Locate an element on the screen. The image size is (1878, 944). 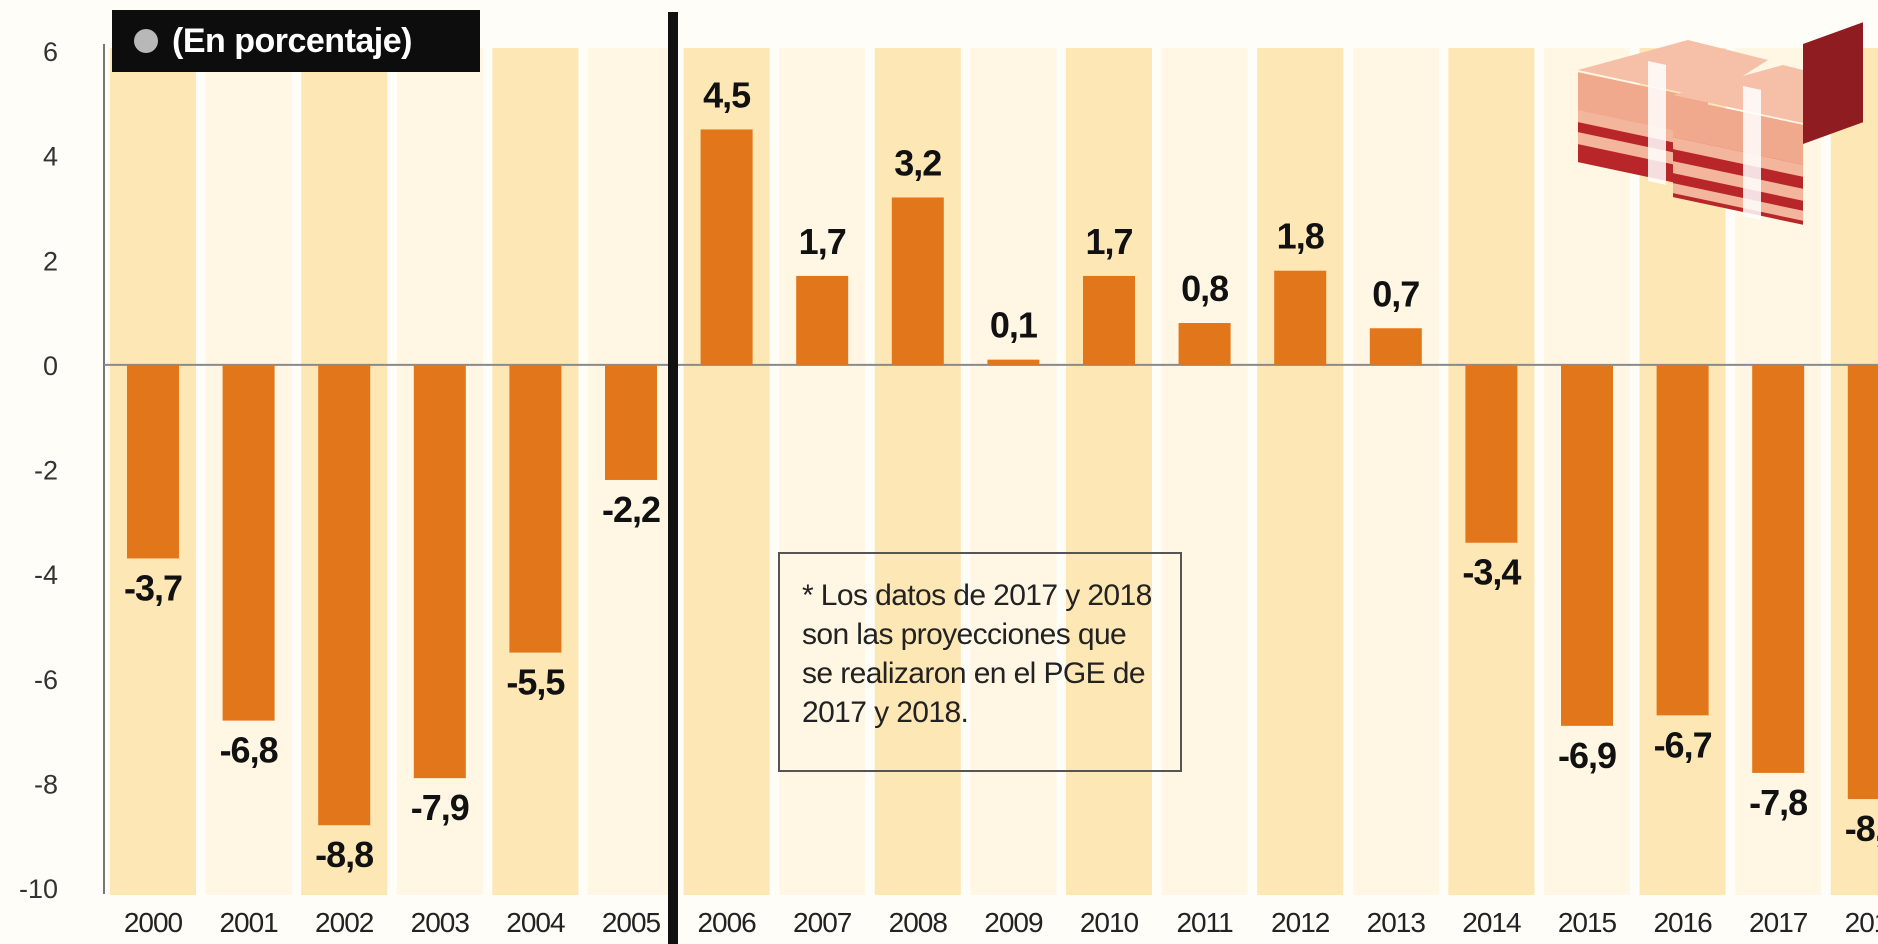
legend-label: (En porcentaje) is located at coordinates (292, 40).